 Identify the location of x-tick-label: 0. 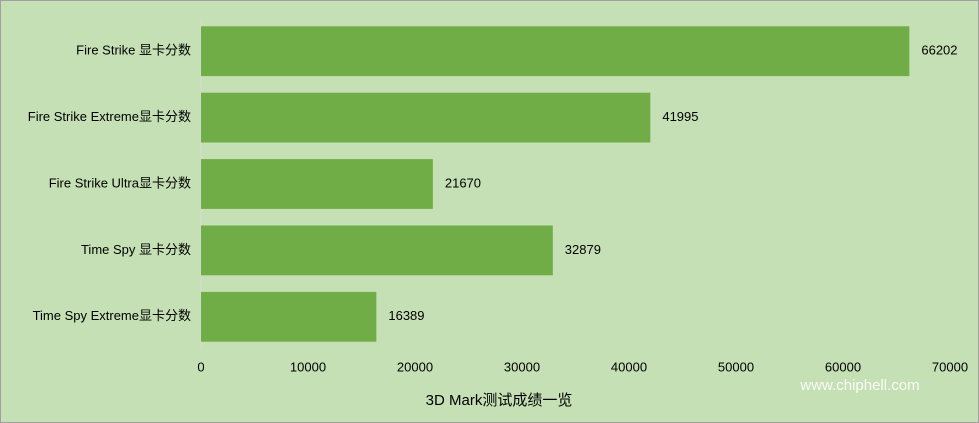
(200, 366).